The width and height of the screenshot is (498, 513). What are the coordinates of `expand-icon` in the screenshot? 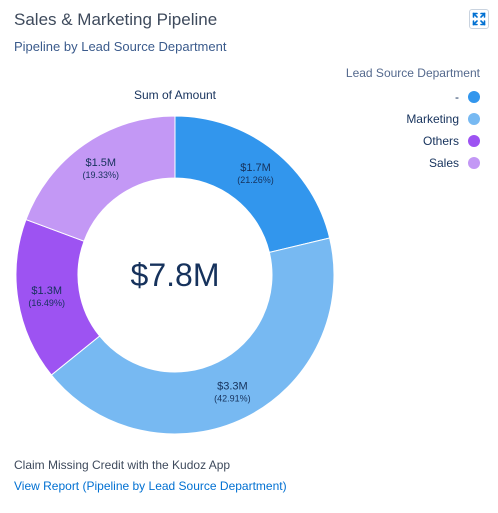 It's located at (479, 19).